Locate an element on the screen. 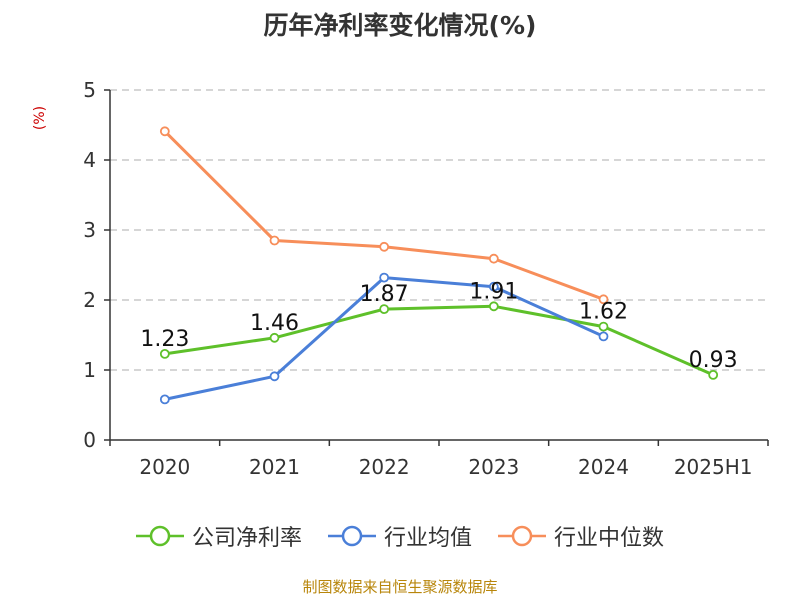 This screenshot has height=600, width=800. x-tick-label: 2020 is located at coordinates (164, 467).